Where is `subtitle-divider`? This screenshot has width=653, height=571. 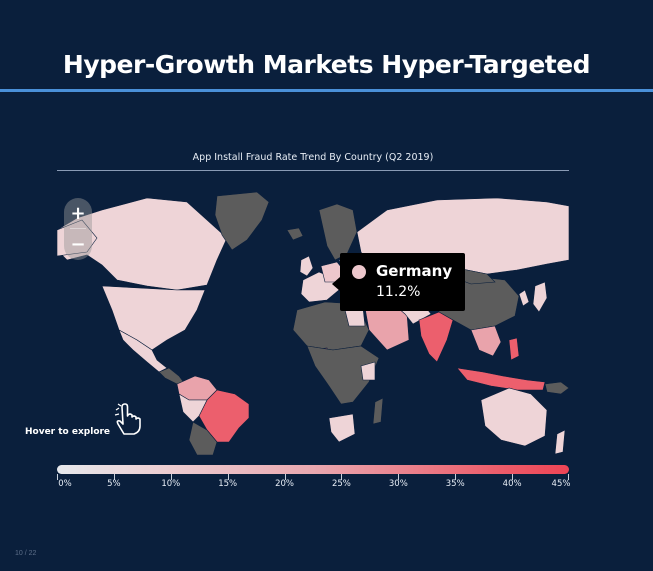 subtitle-divider is located at coordinates (313, 170).